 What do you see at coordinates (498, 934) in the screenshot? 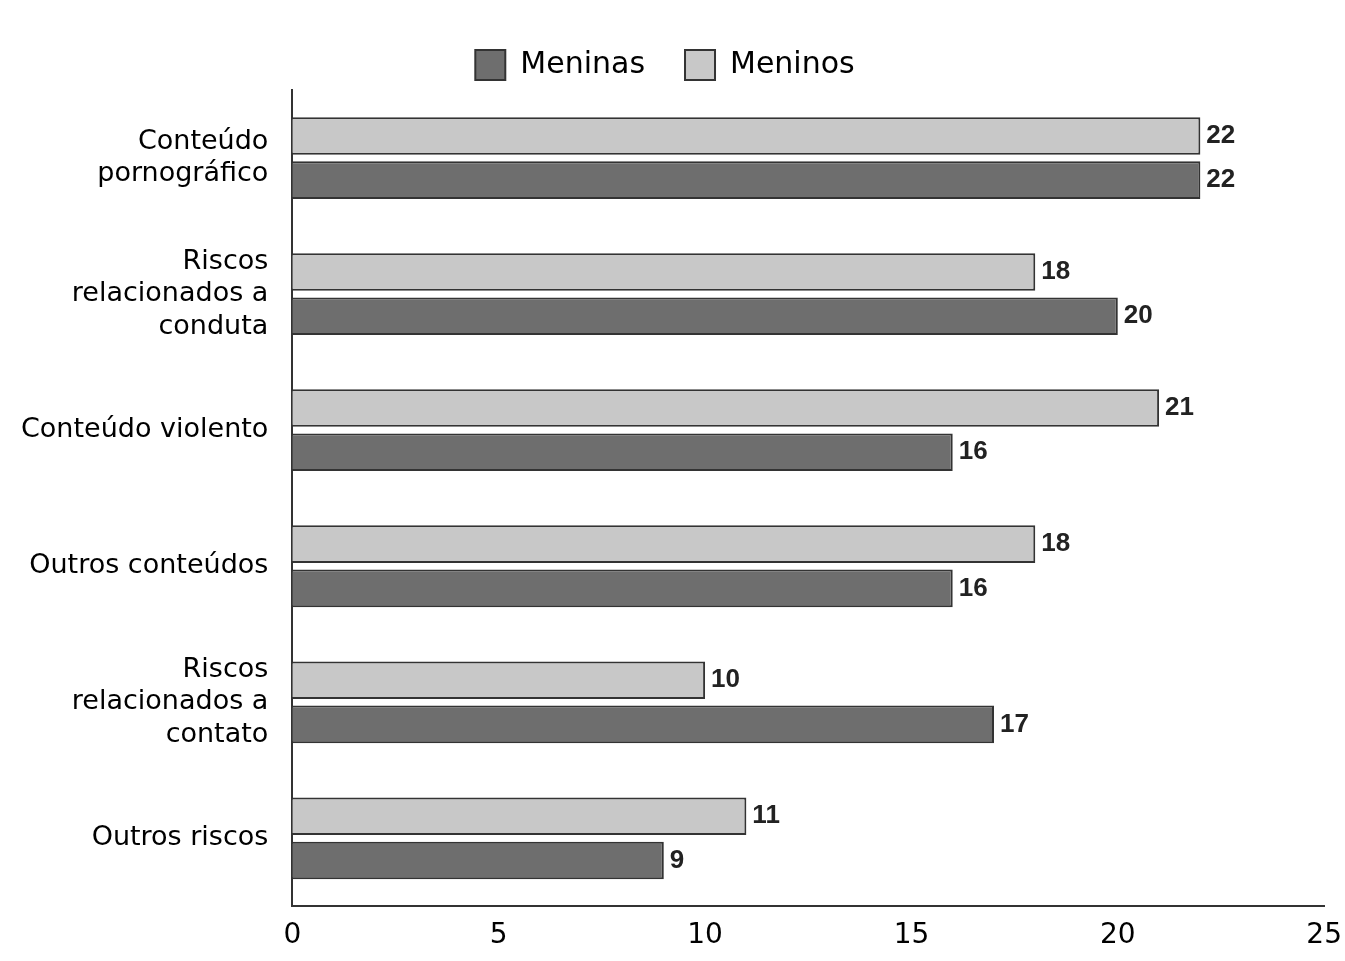
I see `x-tick-label: 5` at bounding box center [498, 934].